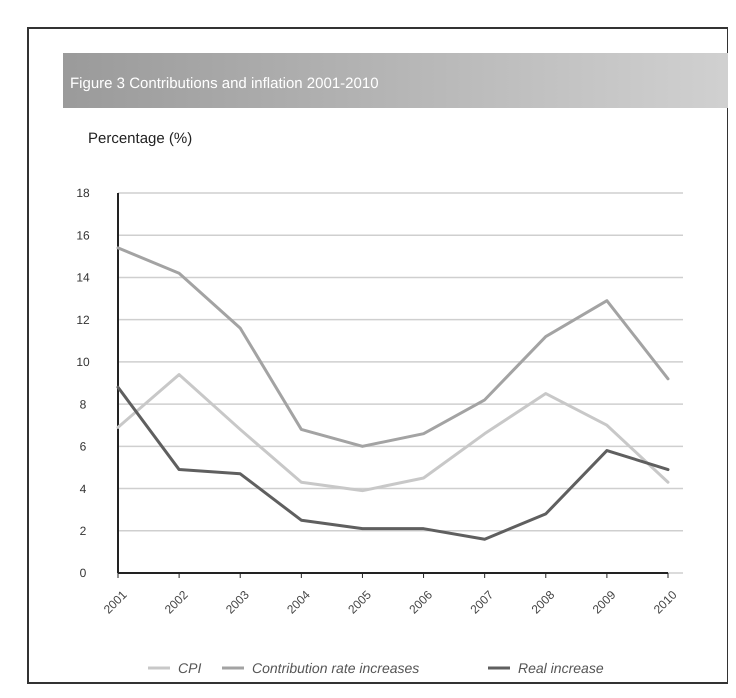 The image size is (736, 698). I want to click on legend-label: Real increase, so click(561, 668).